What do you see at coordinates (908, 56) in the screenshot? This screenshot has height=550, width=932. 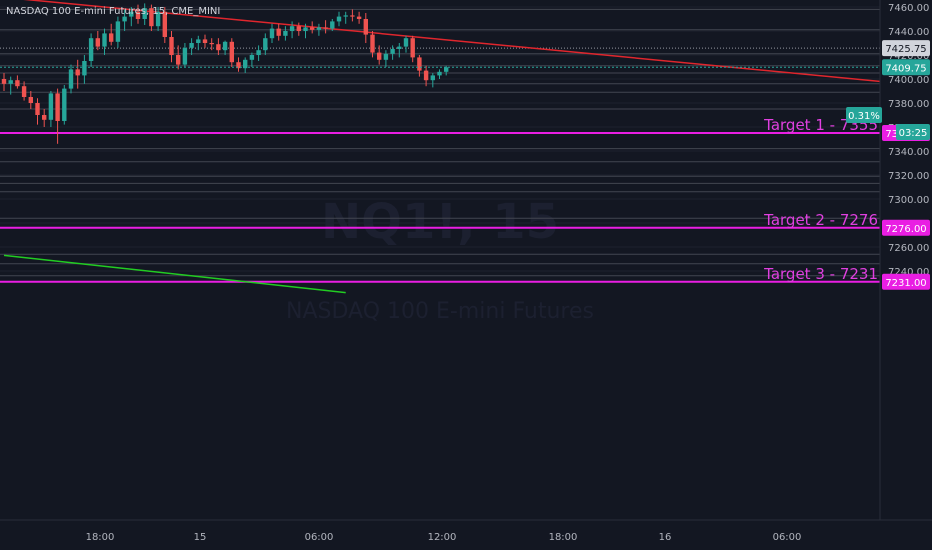 I see `price-tick-label: 7420.00` at bounding box center [908, 56].